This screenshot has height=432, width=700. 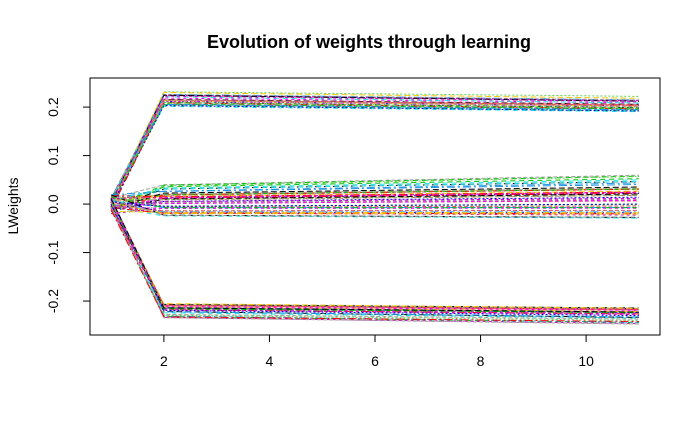 I want to click on x-tick-label: 6, so click(x=375, y=361).